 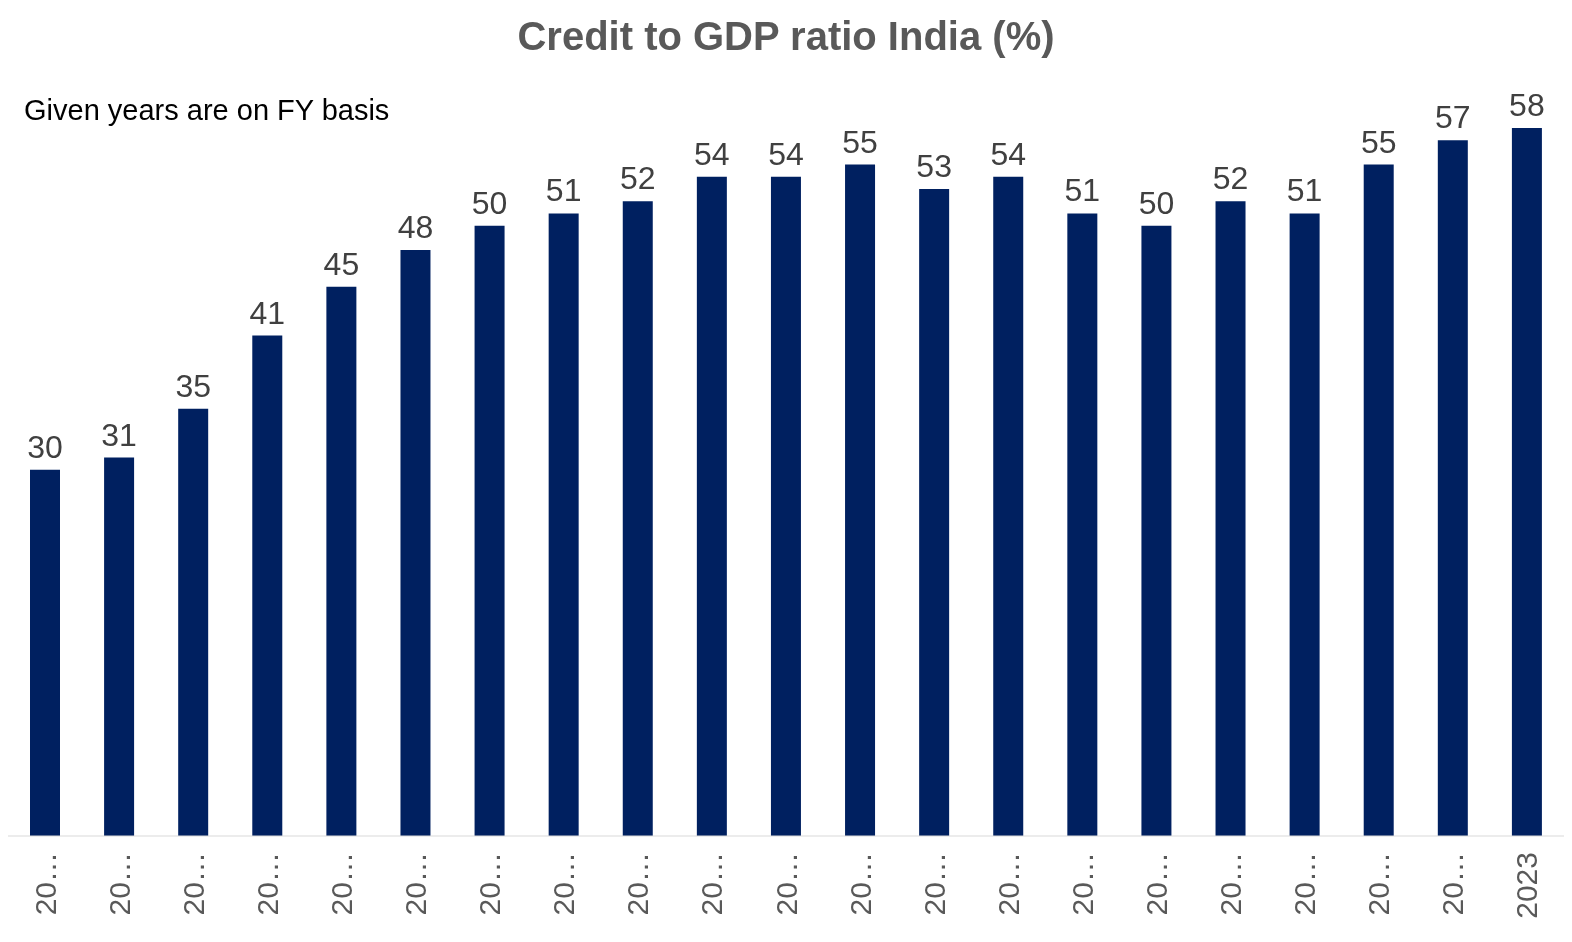 What do you see at coordinates (119, 434) in the screenshot?
I see `data-label: 31` at bounding box center [119, 434].